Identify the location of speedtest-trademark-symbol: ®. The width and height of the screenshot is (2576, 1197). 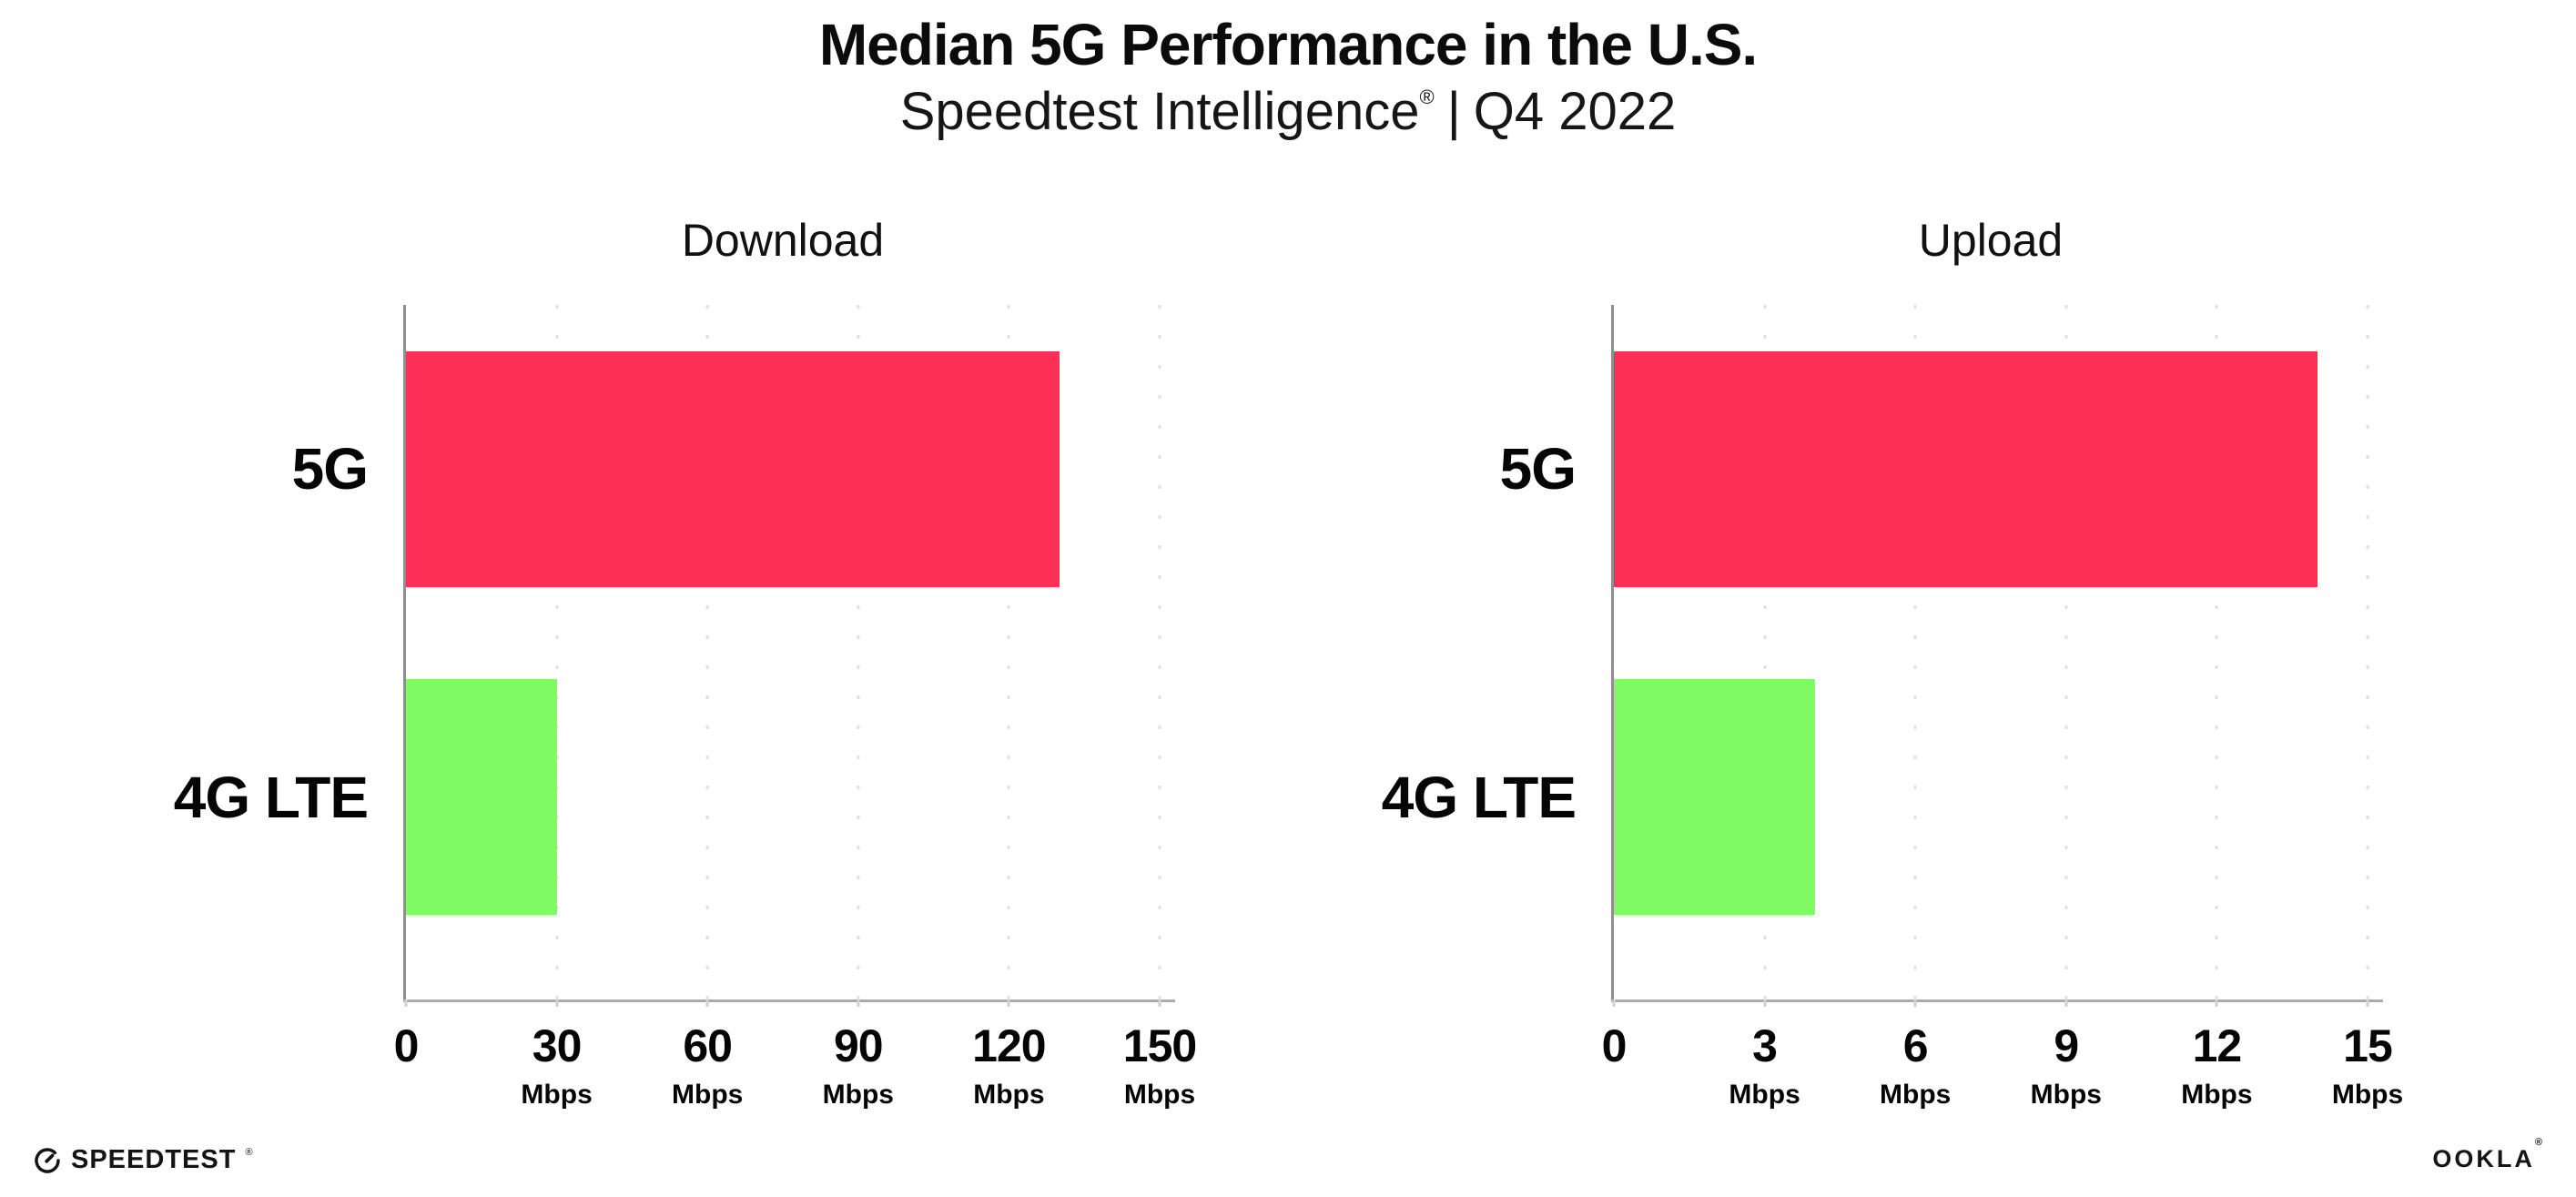
(249, 1152).